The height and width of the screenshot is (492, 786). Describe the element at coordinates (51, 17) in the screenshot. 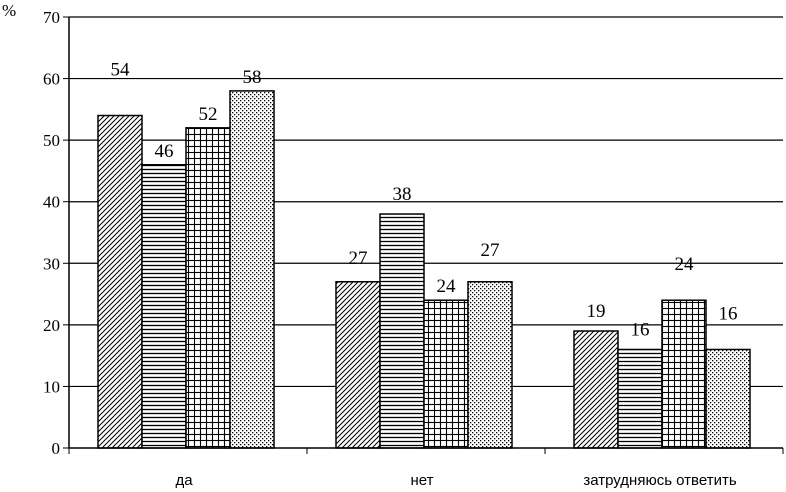

I see `y-tick-label: 70` at that location.